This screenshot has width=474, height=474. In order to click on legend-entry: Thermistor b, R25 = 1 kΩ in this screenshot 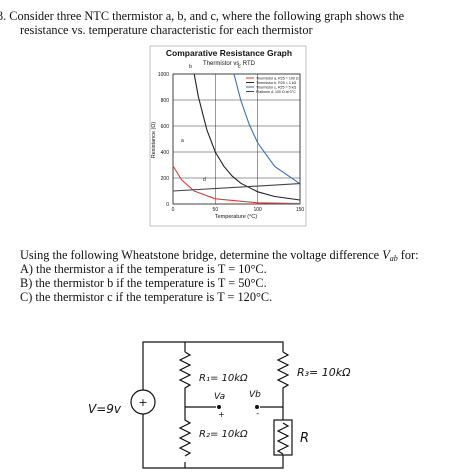, I will do `click(276, 83)`.